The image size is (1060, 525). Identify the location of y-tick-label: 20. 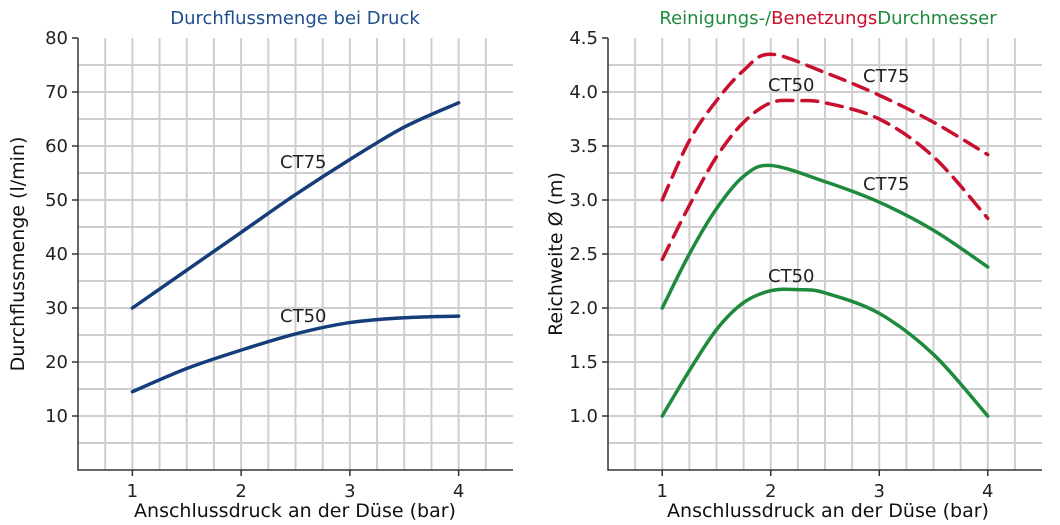
(56, 362).